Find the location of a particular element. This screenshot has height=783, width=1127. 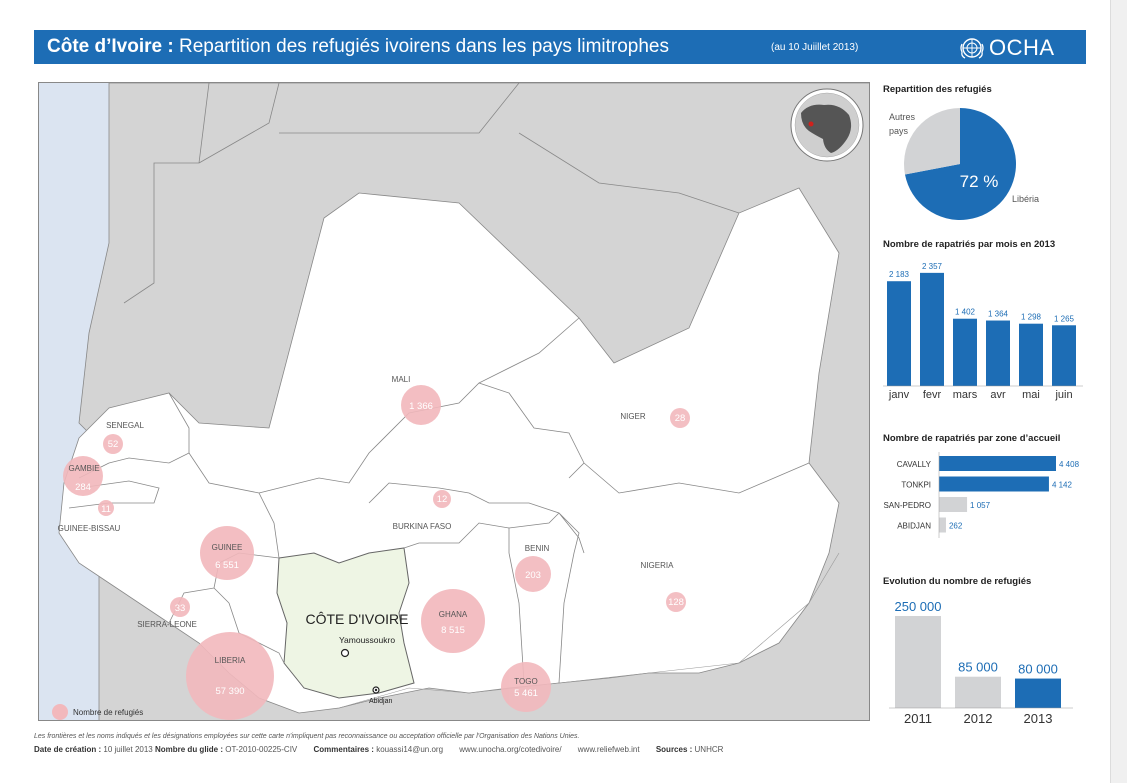

monthly-value-label: 1 298 is located at coordinates (1031, 317).